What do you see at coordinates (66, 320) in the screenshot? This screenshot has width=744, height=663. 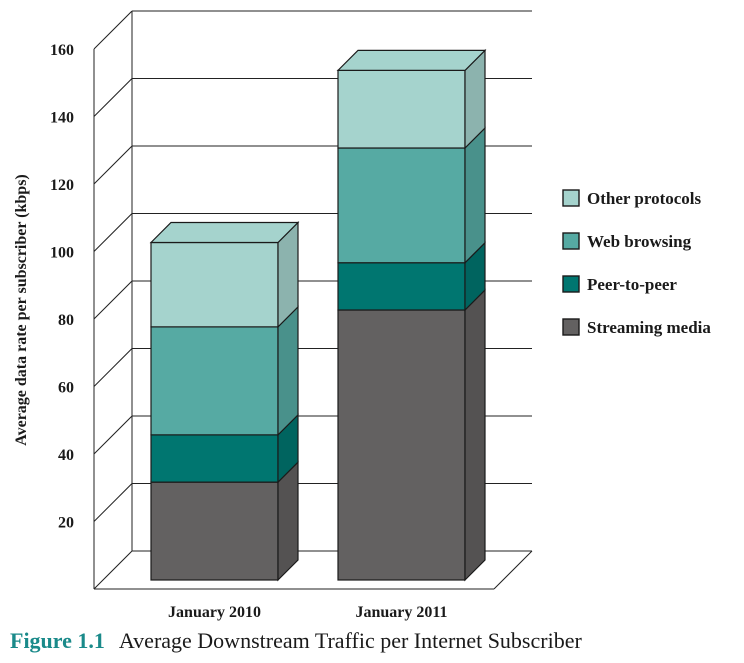 I see `y-tick-label: 80` at bounding box center [66, 320].